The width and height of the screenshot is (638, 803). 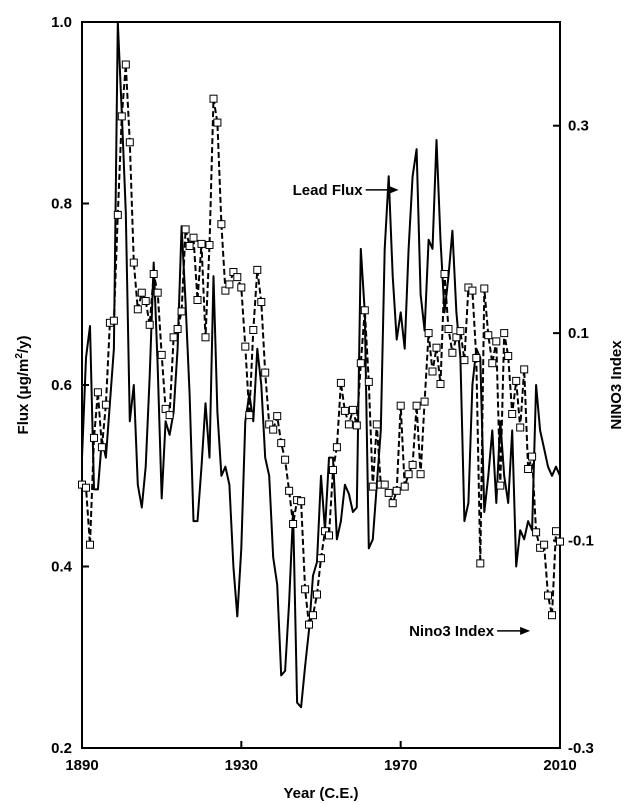 I want to click on x-tick-label: 1970, so click(x=400, y=765).